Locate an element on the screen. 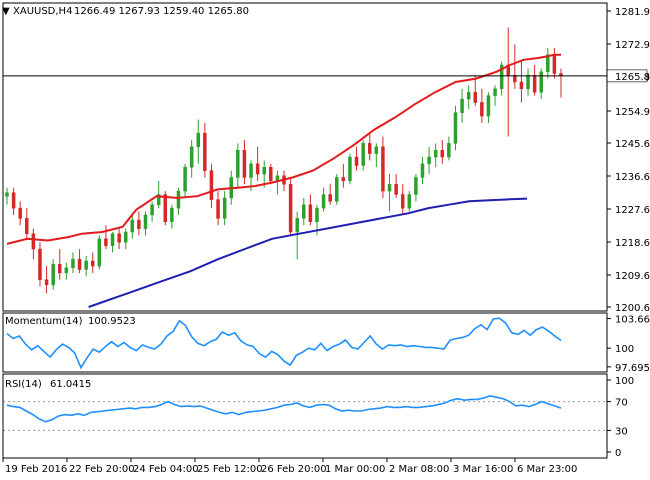 This screenshot has height=480, width=650. price-tick-label: 1236.65 is located at coordinates (632, 177).